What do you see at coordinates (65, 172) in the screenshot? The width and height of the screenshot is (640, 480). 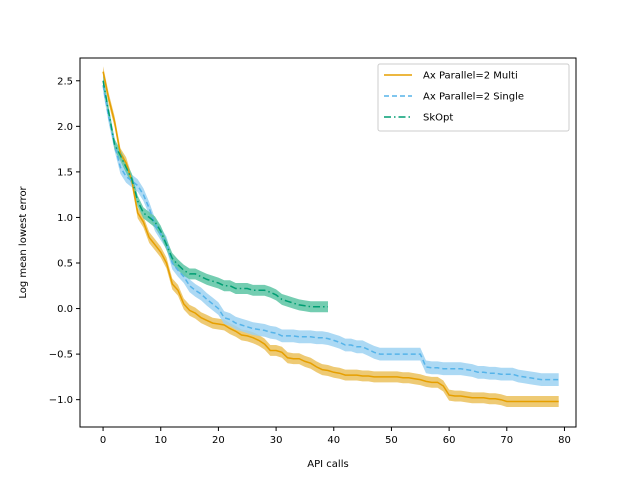 I see `y-tick-label: 1.5` at bounding box center [65, 172].